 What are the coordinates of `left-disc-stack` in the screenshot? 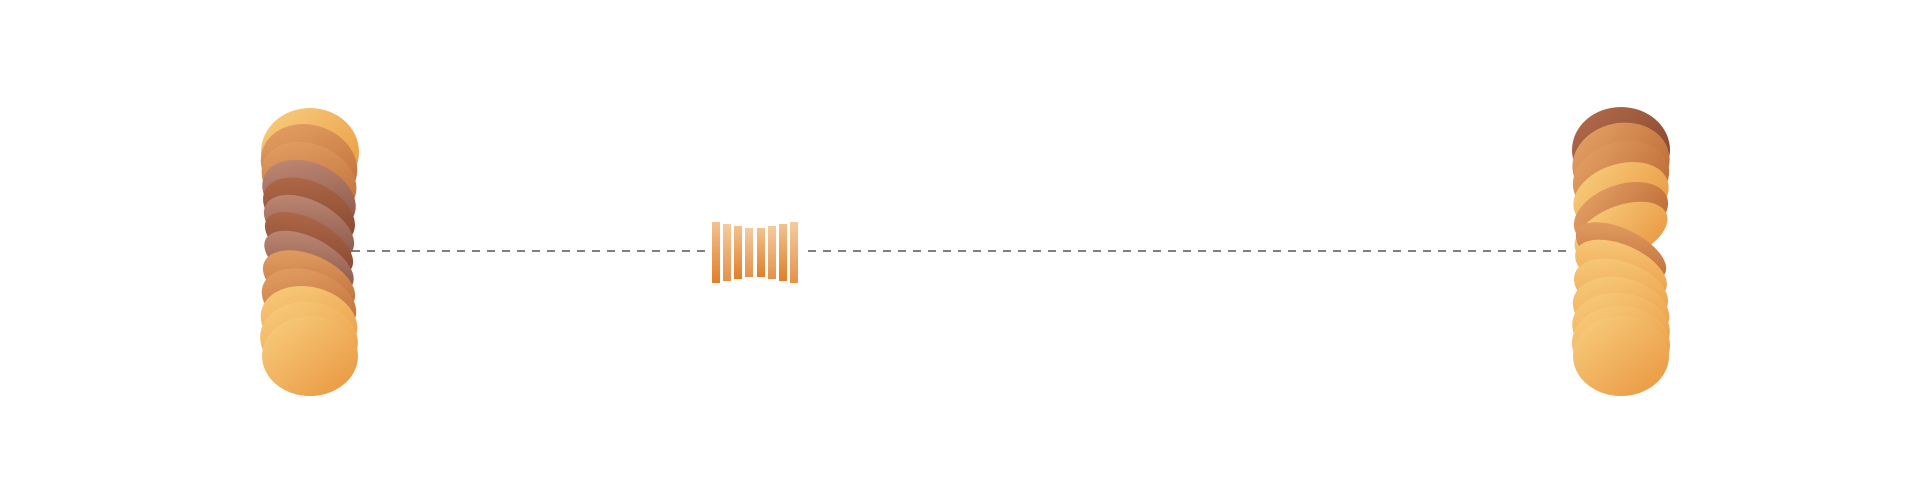 It's located at (309, 252).